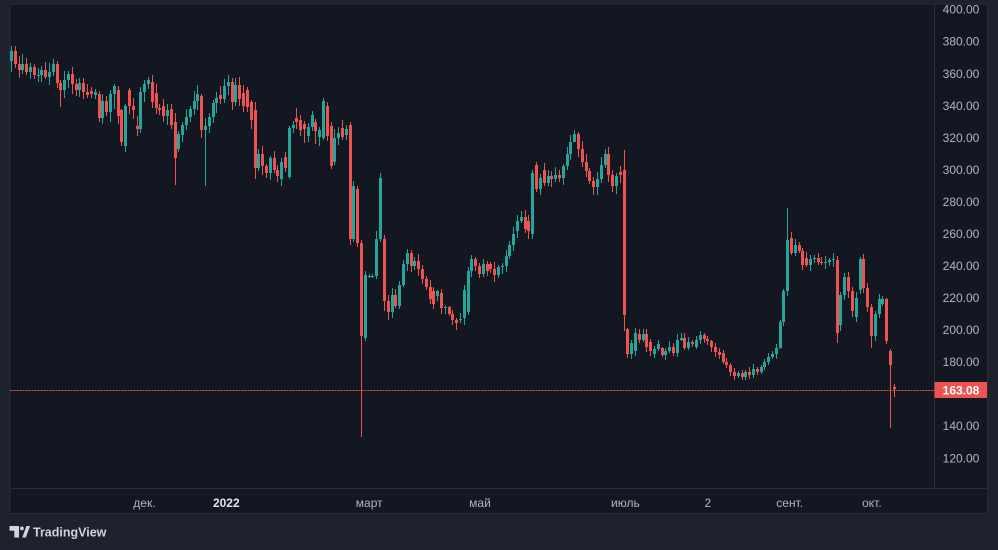 This screenshot has height=550, width=998. I want to click on svg-text: 240.00, so click(961, 266).